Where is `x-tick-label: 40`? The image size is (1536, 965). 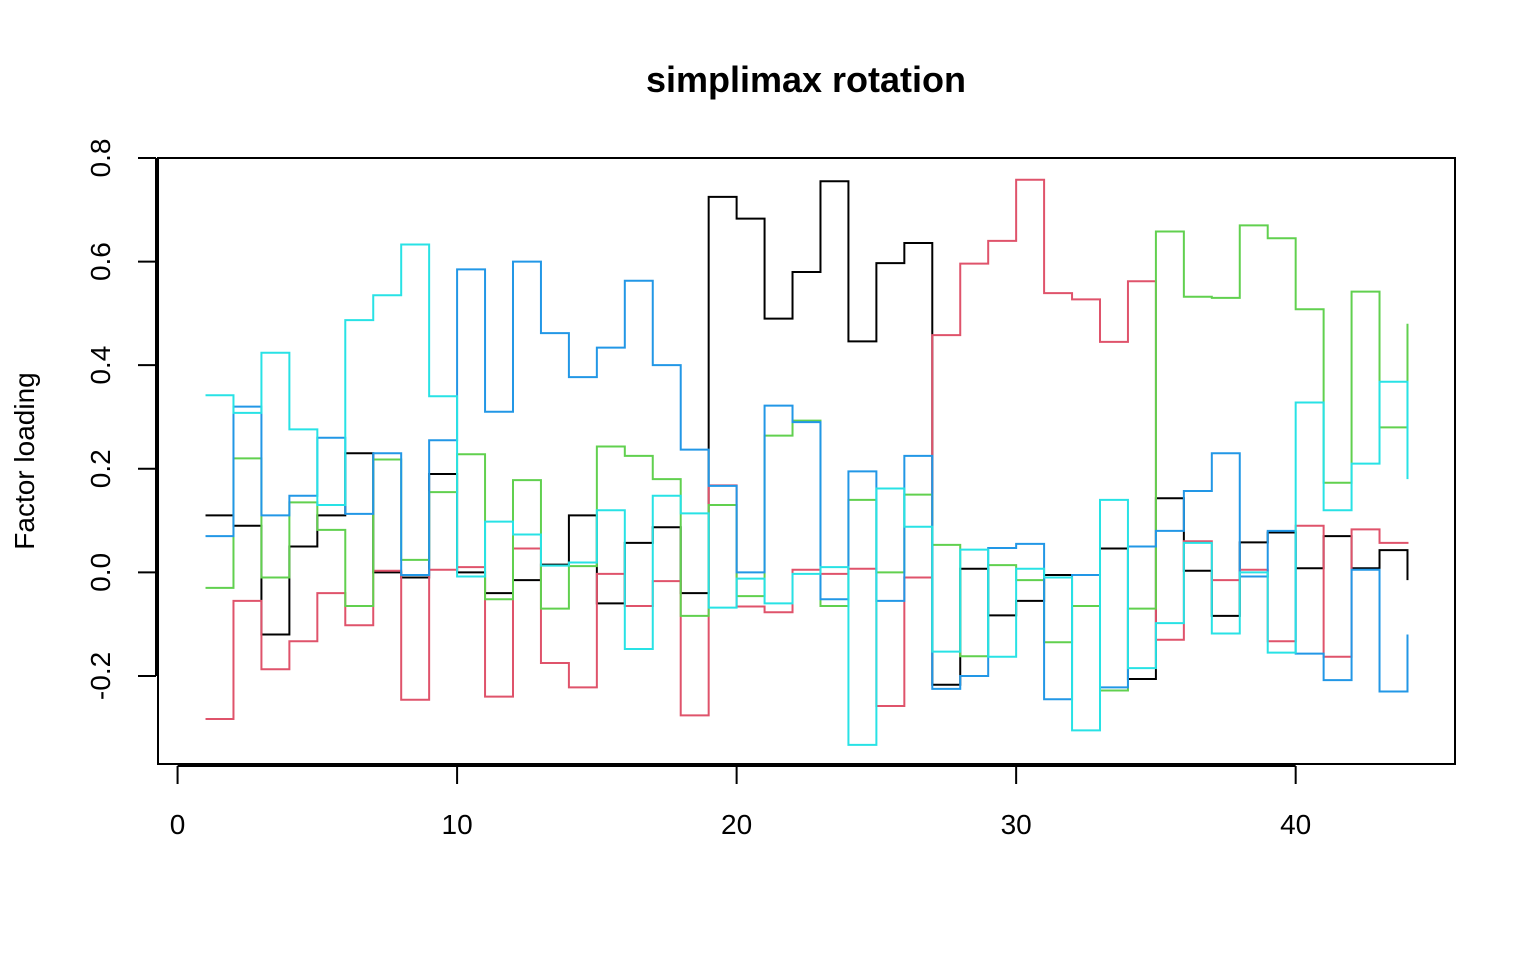
x-tick-label: 40 is located at coordinates (1295, 824).